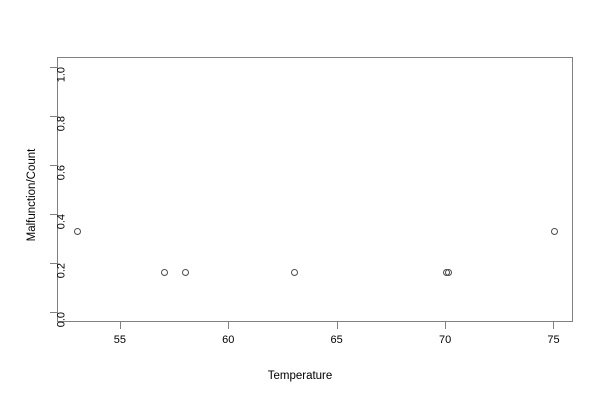 This screenshot has width=600, height=400. I want to click on x-tick-label: 65, so click(336, 340).